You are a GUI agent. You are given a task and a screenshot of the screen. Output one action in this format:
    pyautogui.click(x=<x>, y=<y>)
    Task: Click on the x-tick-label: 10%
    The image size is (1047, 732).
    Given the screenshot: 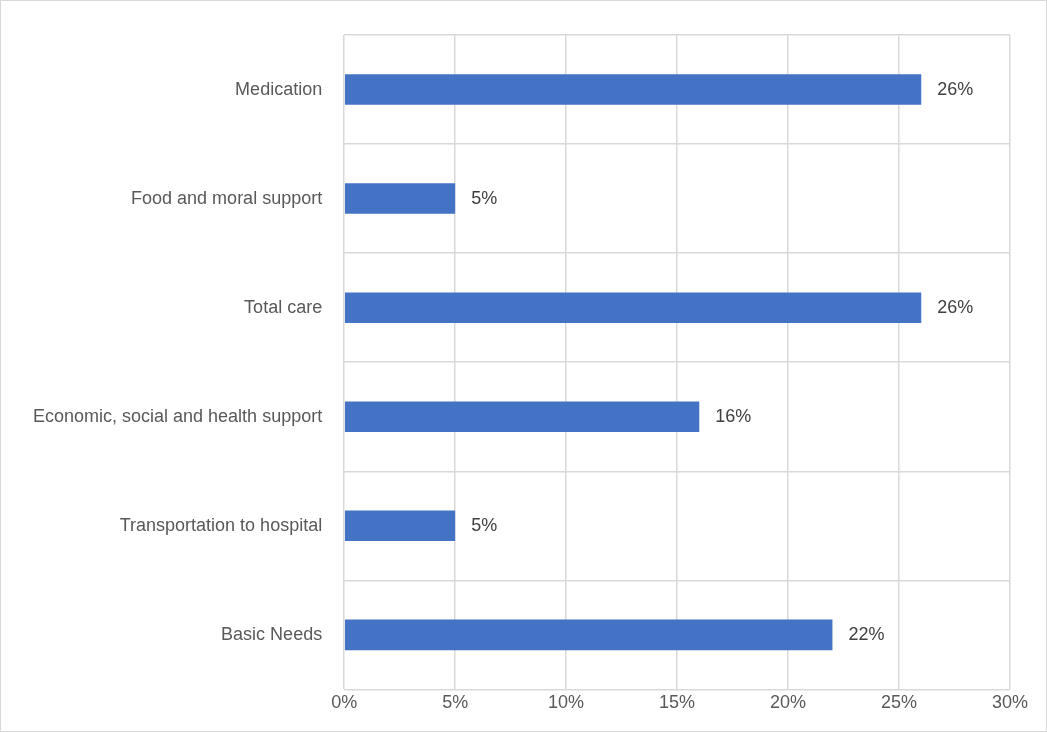 What is the action you would take?
    pyautogui.click(x=566, y=702)
    